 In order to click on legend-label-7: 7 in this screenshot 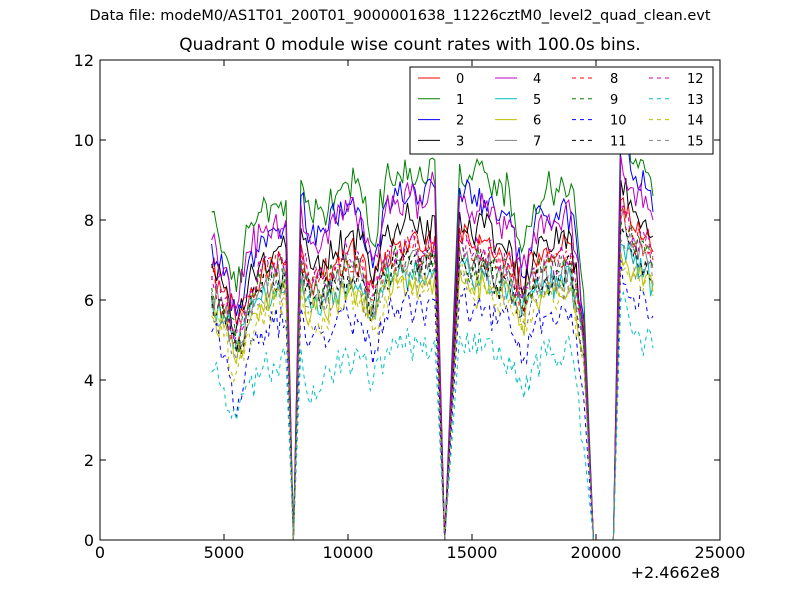, I will do `click(537, 141)`.